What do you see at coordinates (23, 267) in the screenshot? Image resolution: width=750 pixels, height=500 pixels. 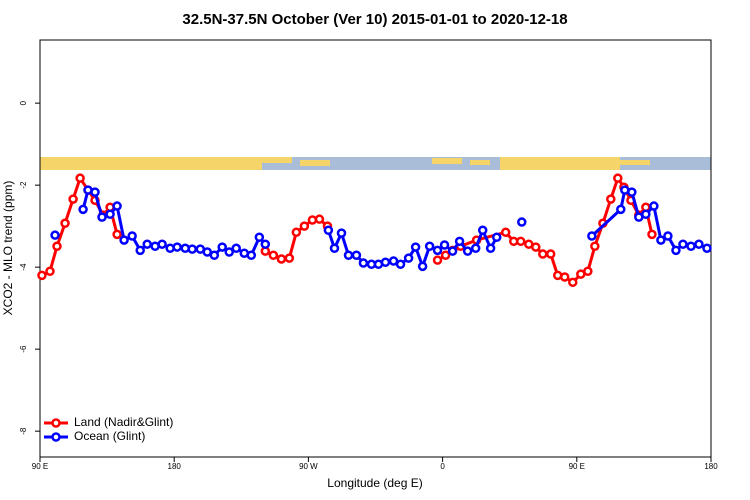 I see `y-tick-label: -4` at bounding box center [23, 267].